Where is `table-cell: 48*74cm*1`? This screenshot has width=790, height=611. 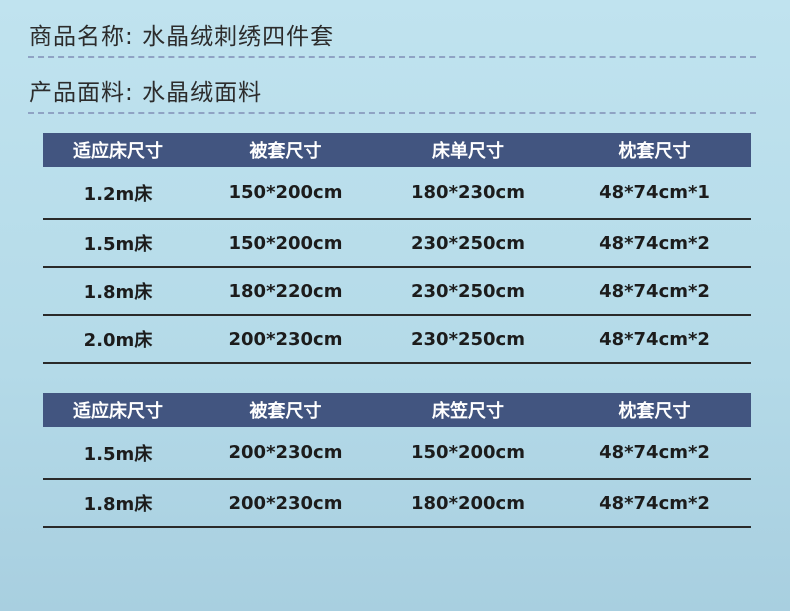
table-cell: 48*74cm*1 is located at coordinates (654, 193).